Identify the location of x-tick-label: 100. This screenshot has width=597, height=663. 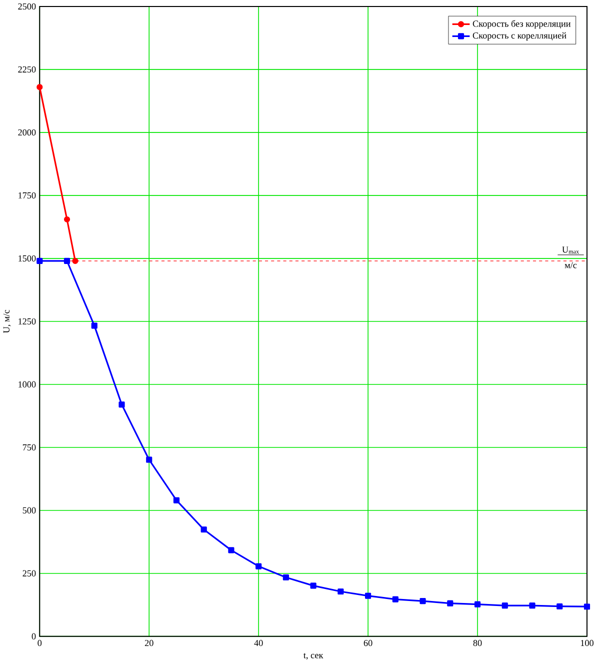
(587, 643).